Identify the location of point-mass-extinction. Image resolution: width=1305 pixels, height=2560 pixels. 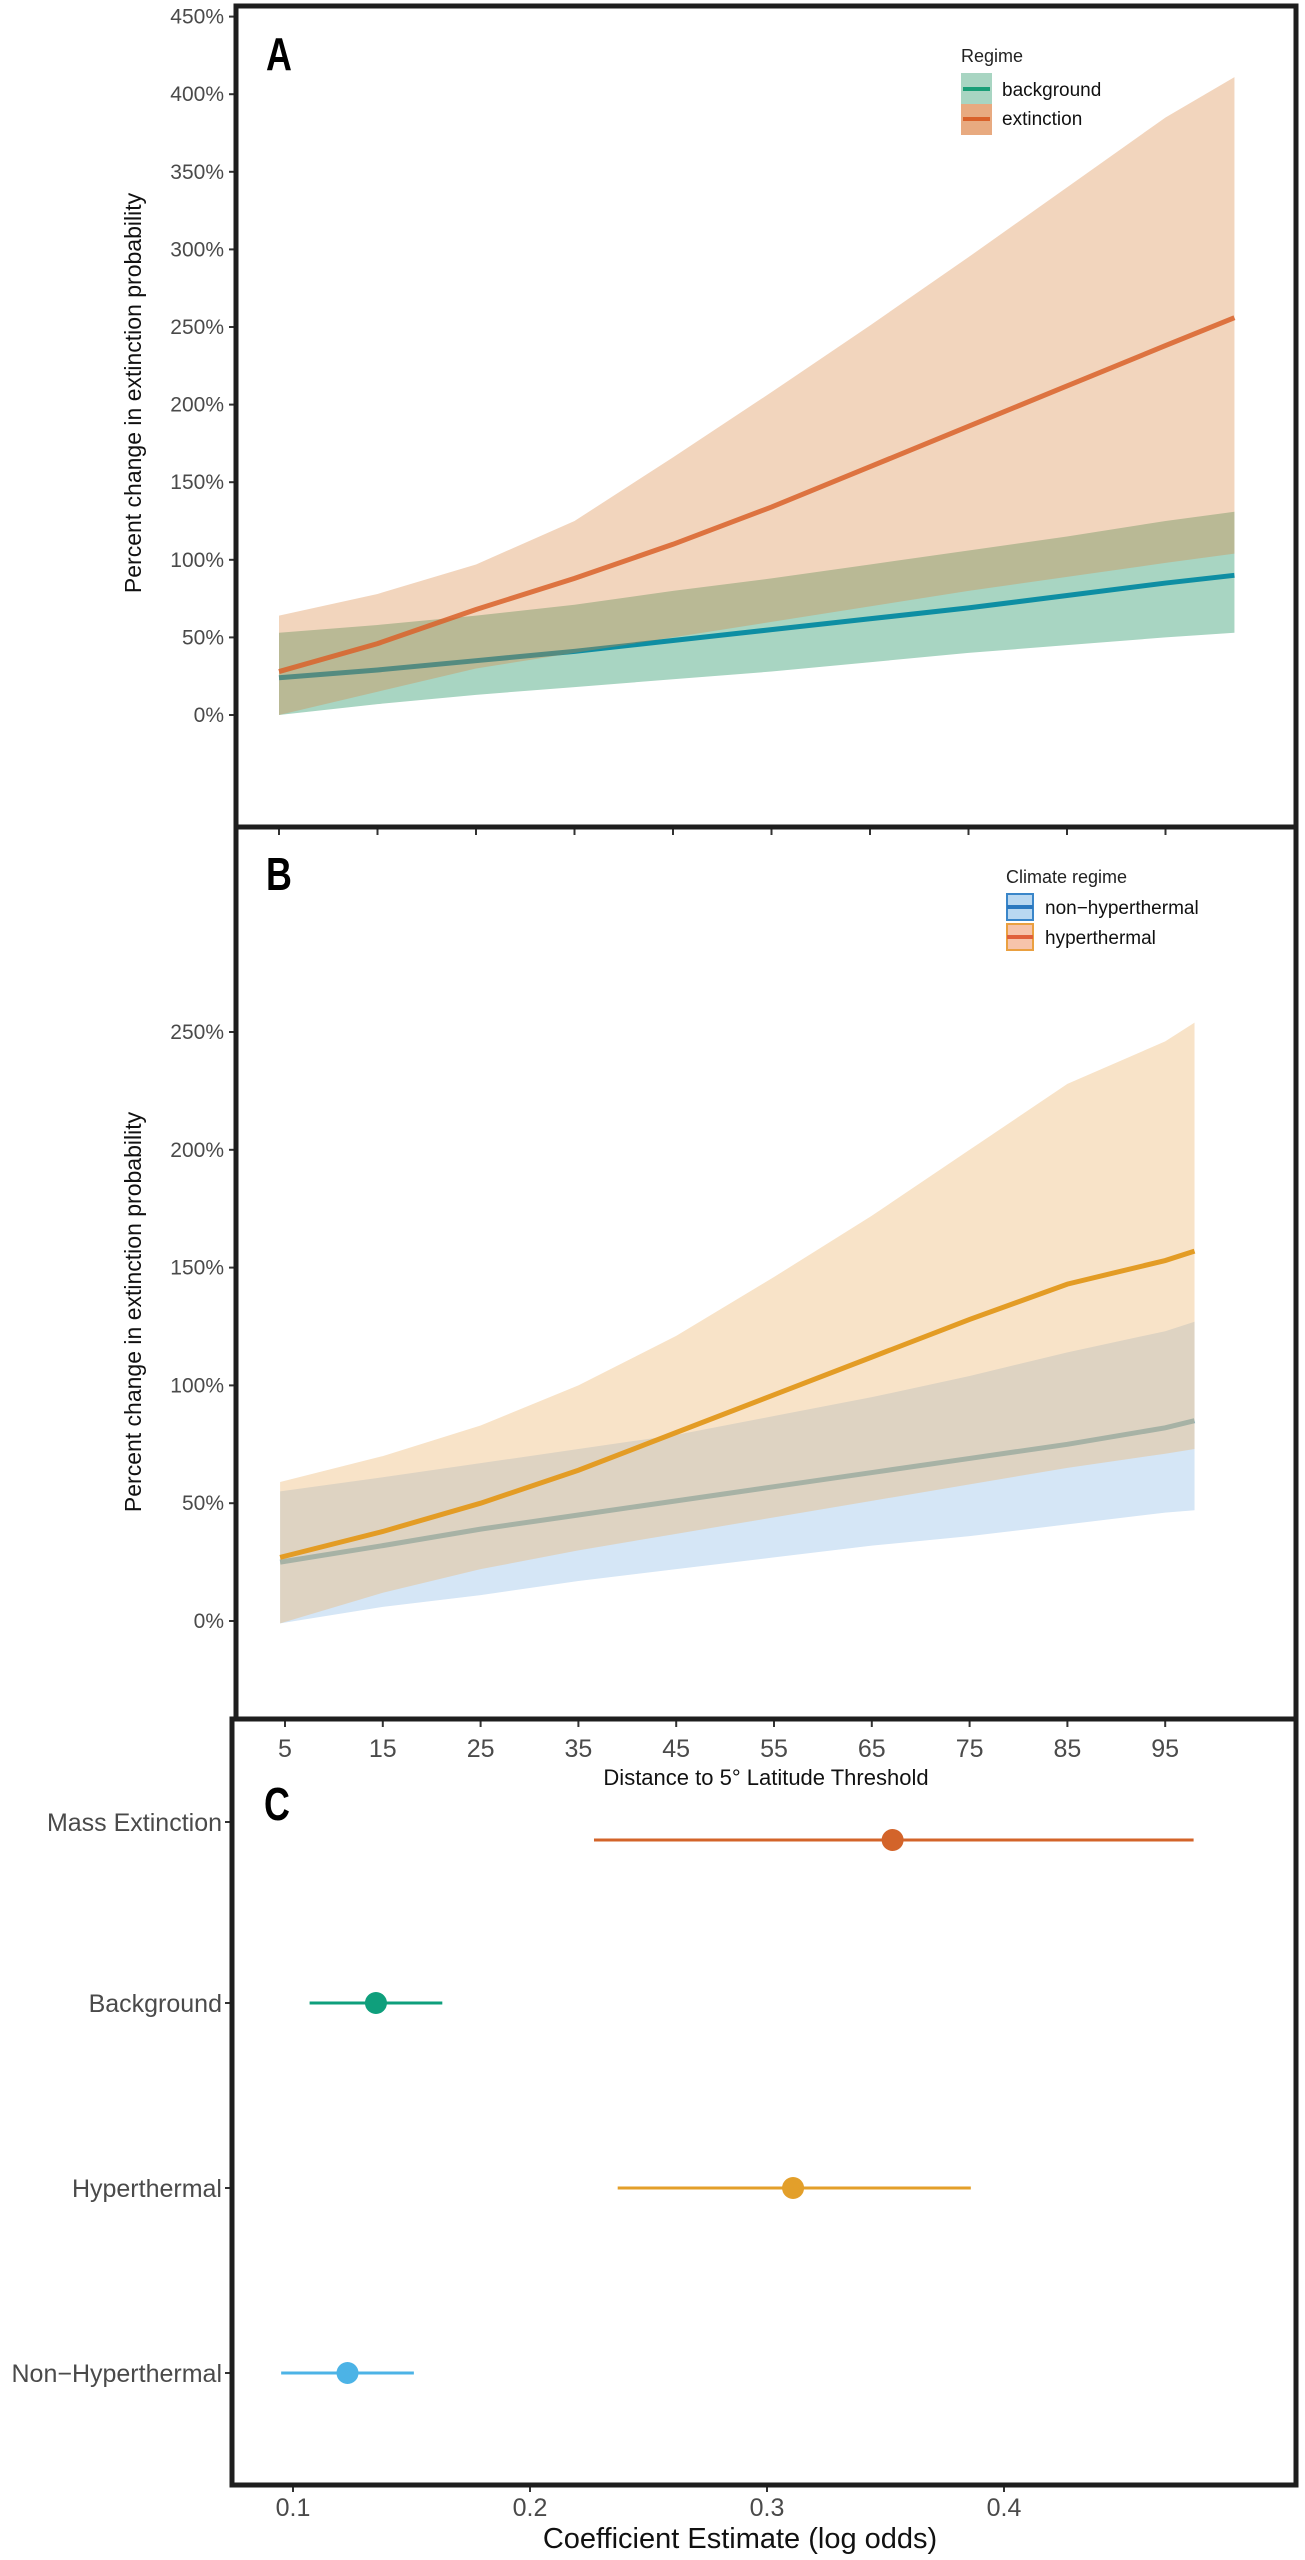
(892, 1840).